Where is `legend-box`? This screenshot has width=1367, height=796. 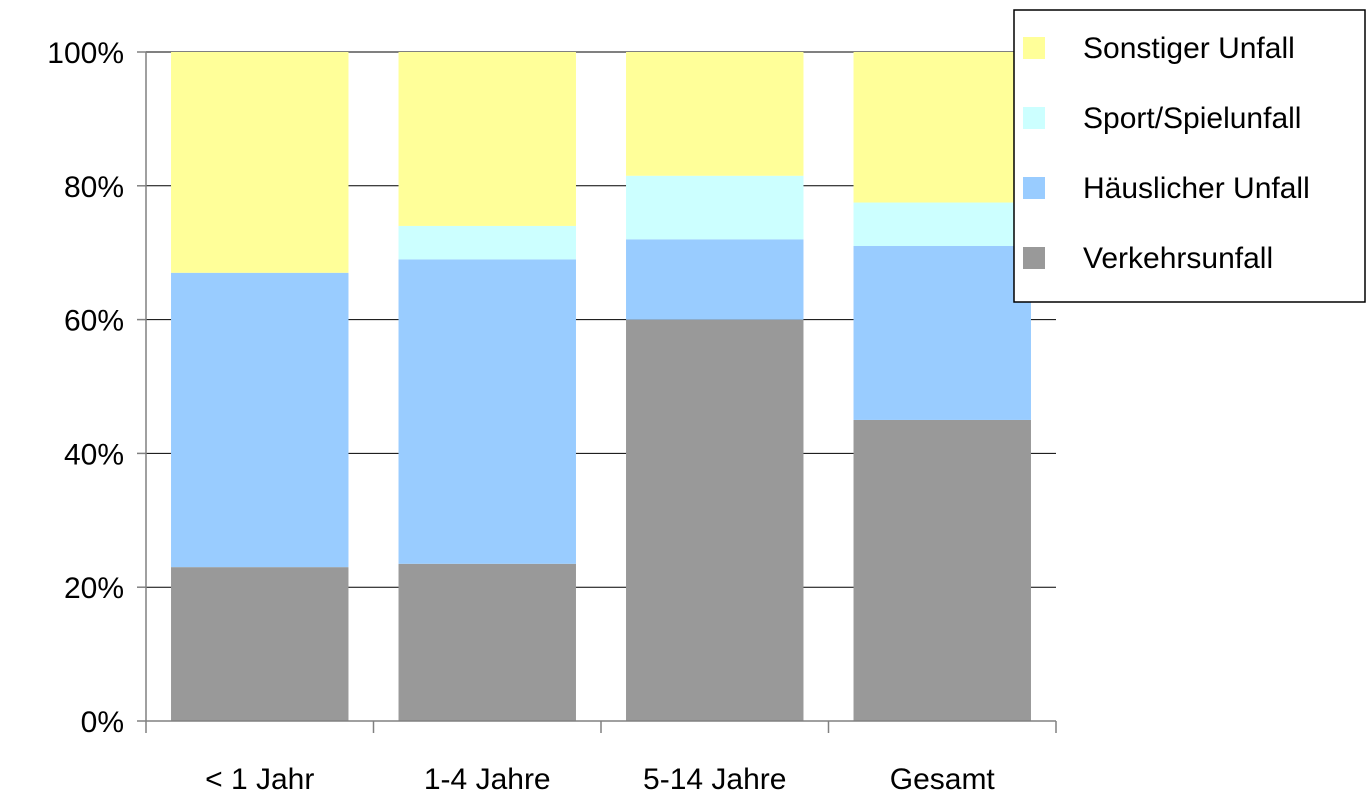 legend-box is located at coordinates (1189, 156).